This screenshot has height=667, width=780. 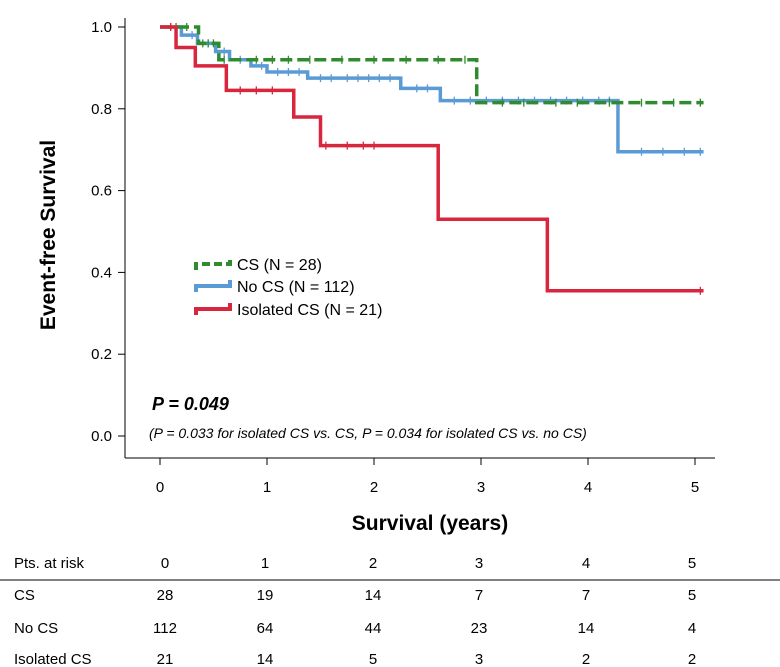 What do you see at coordinates (24, 595) in the screenshot?
I see `risk-row-label: CS` at bounding box center [24, 595].